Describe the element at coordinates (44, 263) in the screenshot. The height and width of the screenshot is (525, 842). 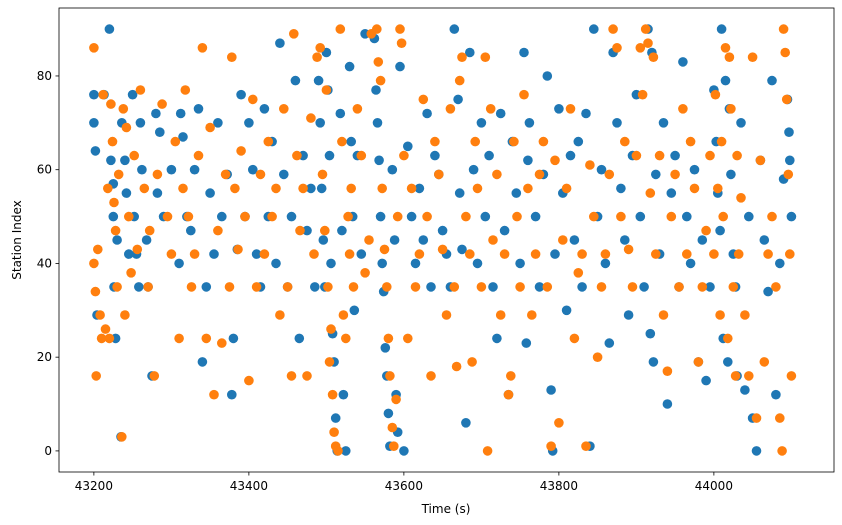
I see `y-tick-label: 40` at that location.